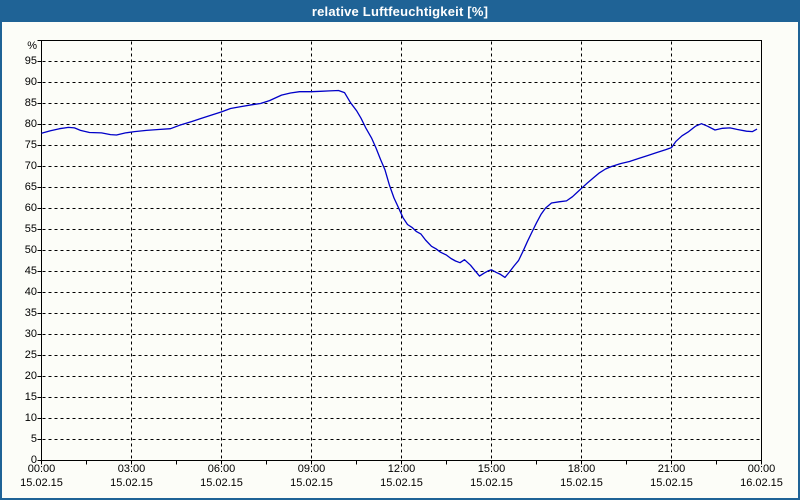  What do you see at coordinates (33, 439) in the screenshot?
I see `y-tick-label: 5` at bounding box center [33, 439].